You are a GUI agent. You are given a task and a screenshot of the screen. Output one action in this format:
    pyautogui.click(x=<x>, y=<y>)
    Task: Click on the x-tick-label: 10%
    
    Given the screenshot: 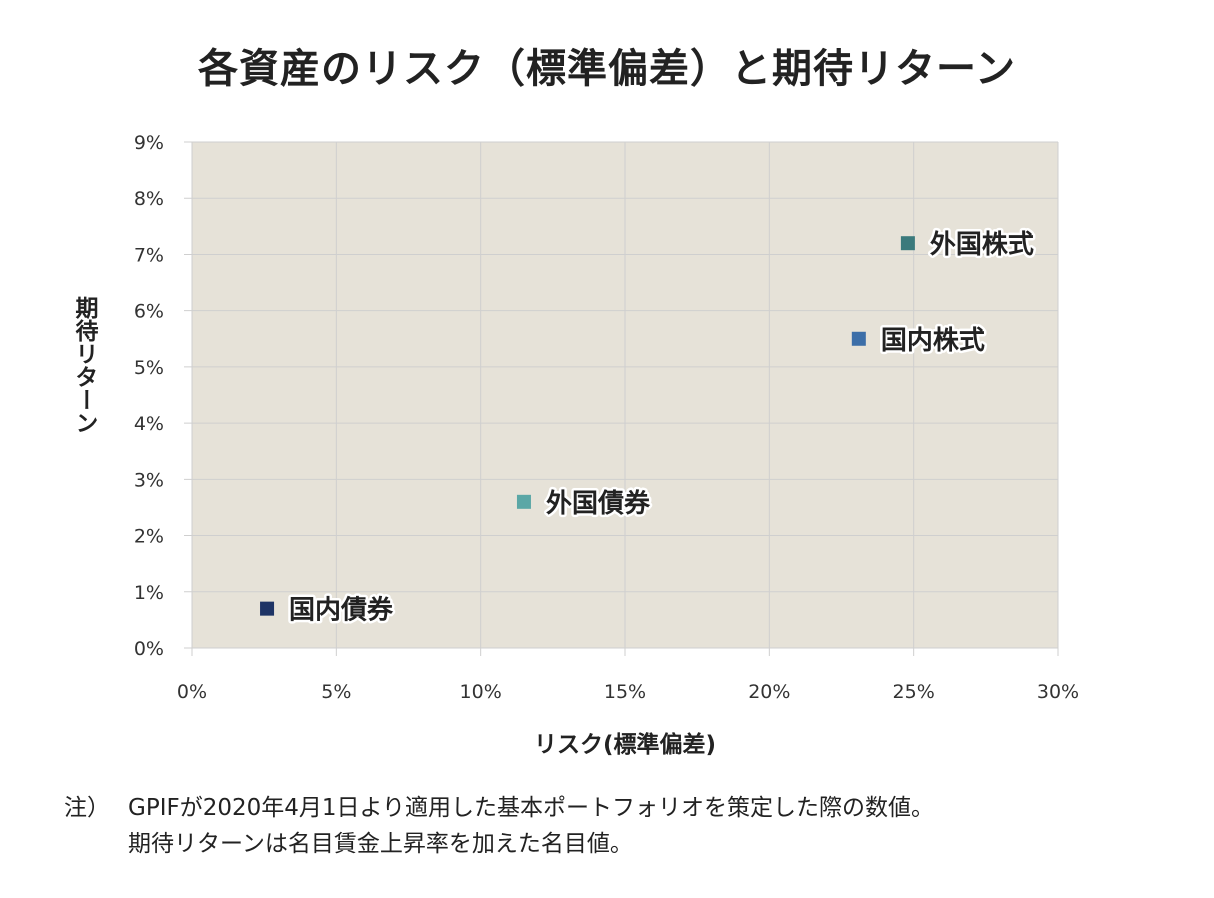 What is the action you would take?
    pyautogui.click(x=481, y=692)
    